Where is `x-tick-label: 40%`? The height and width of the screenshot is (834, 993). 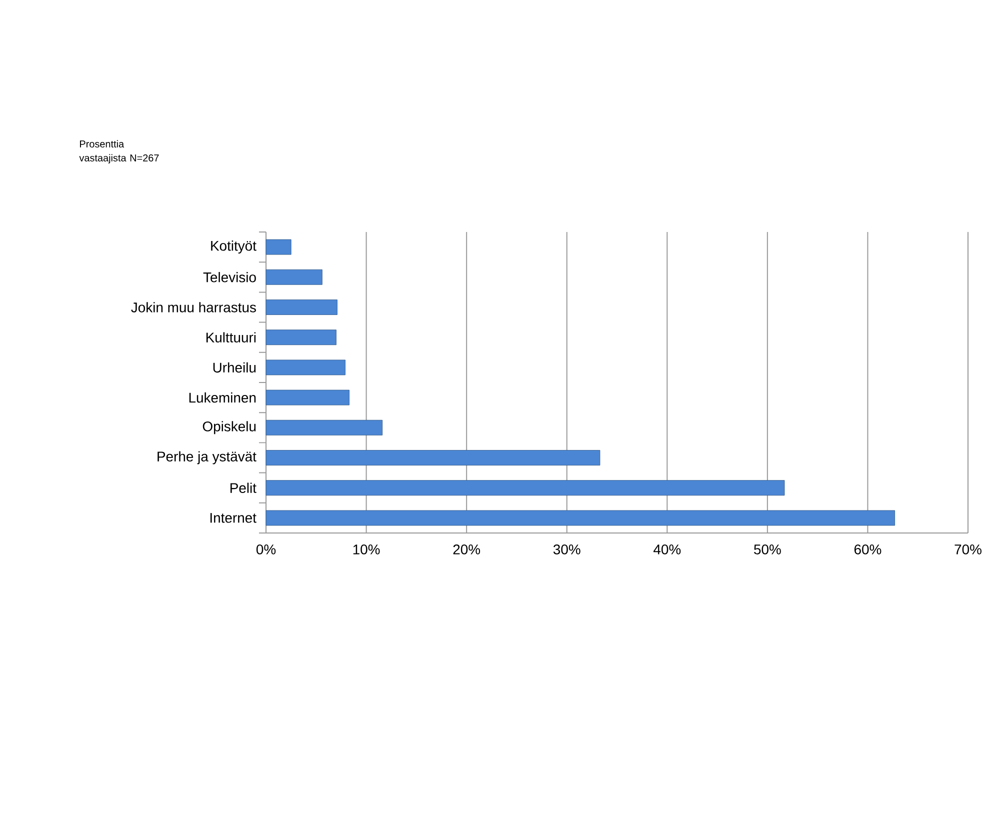 x-tick-label: 40% is located at coordinates (667, 549).